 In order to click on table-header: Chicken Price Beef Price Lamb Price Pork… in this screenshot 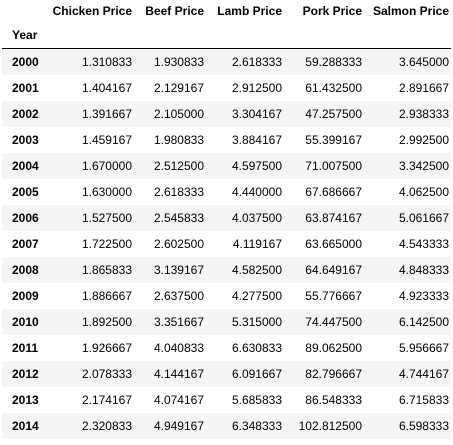, I will do `click(226, 24)`.